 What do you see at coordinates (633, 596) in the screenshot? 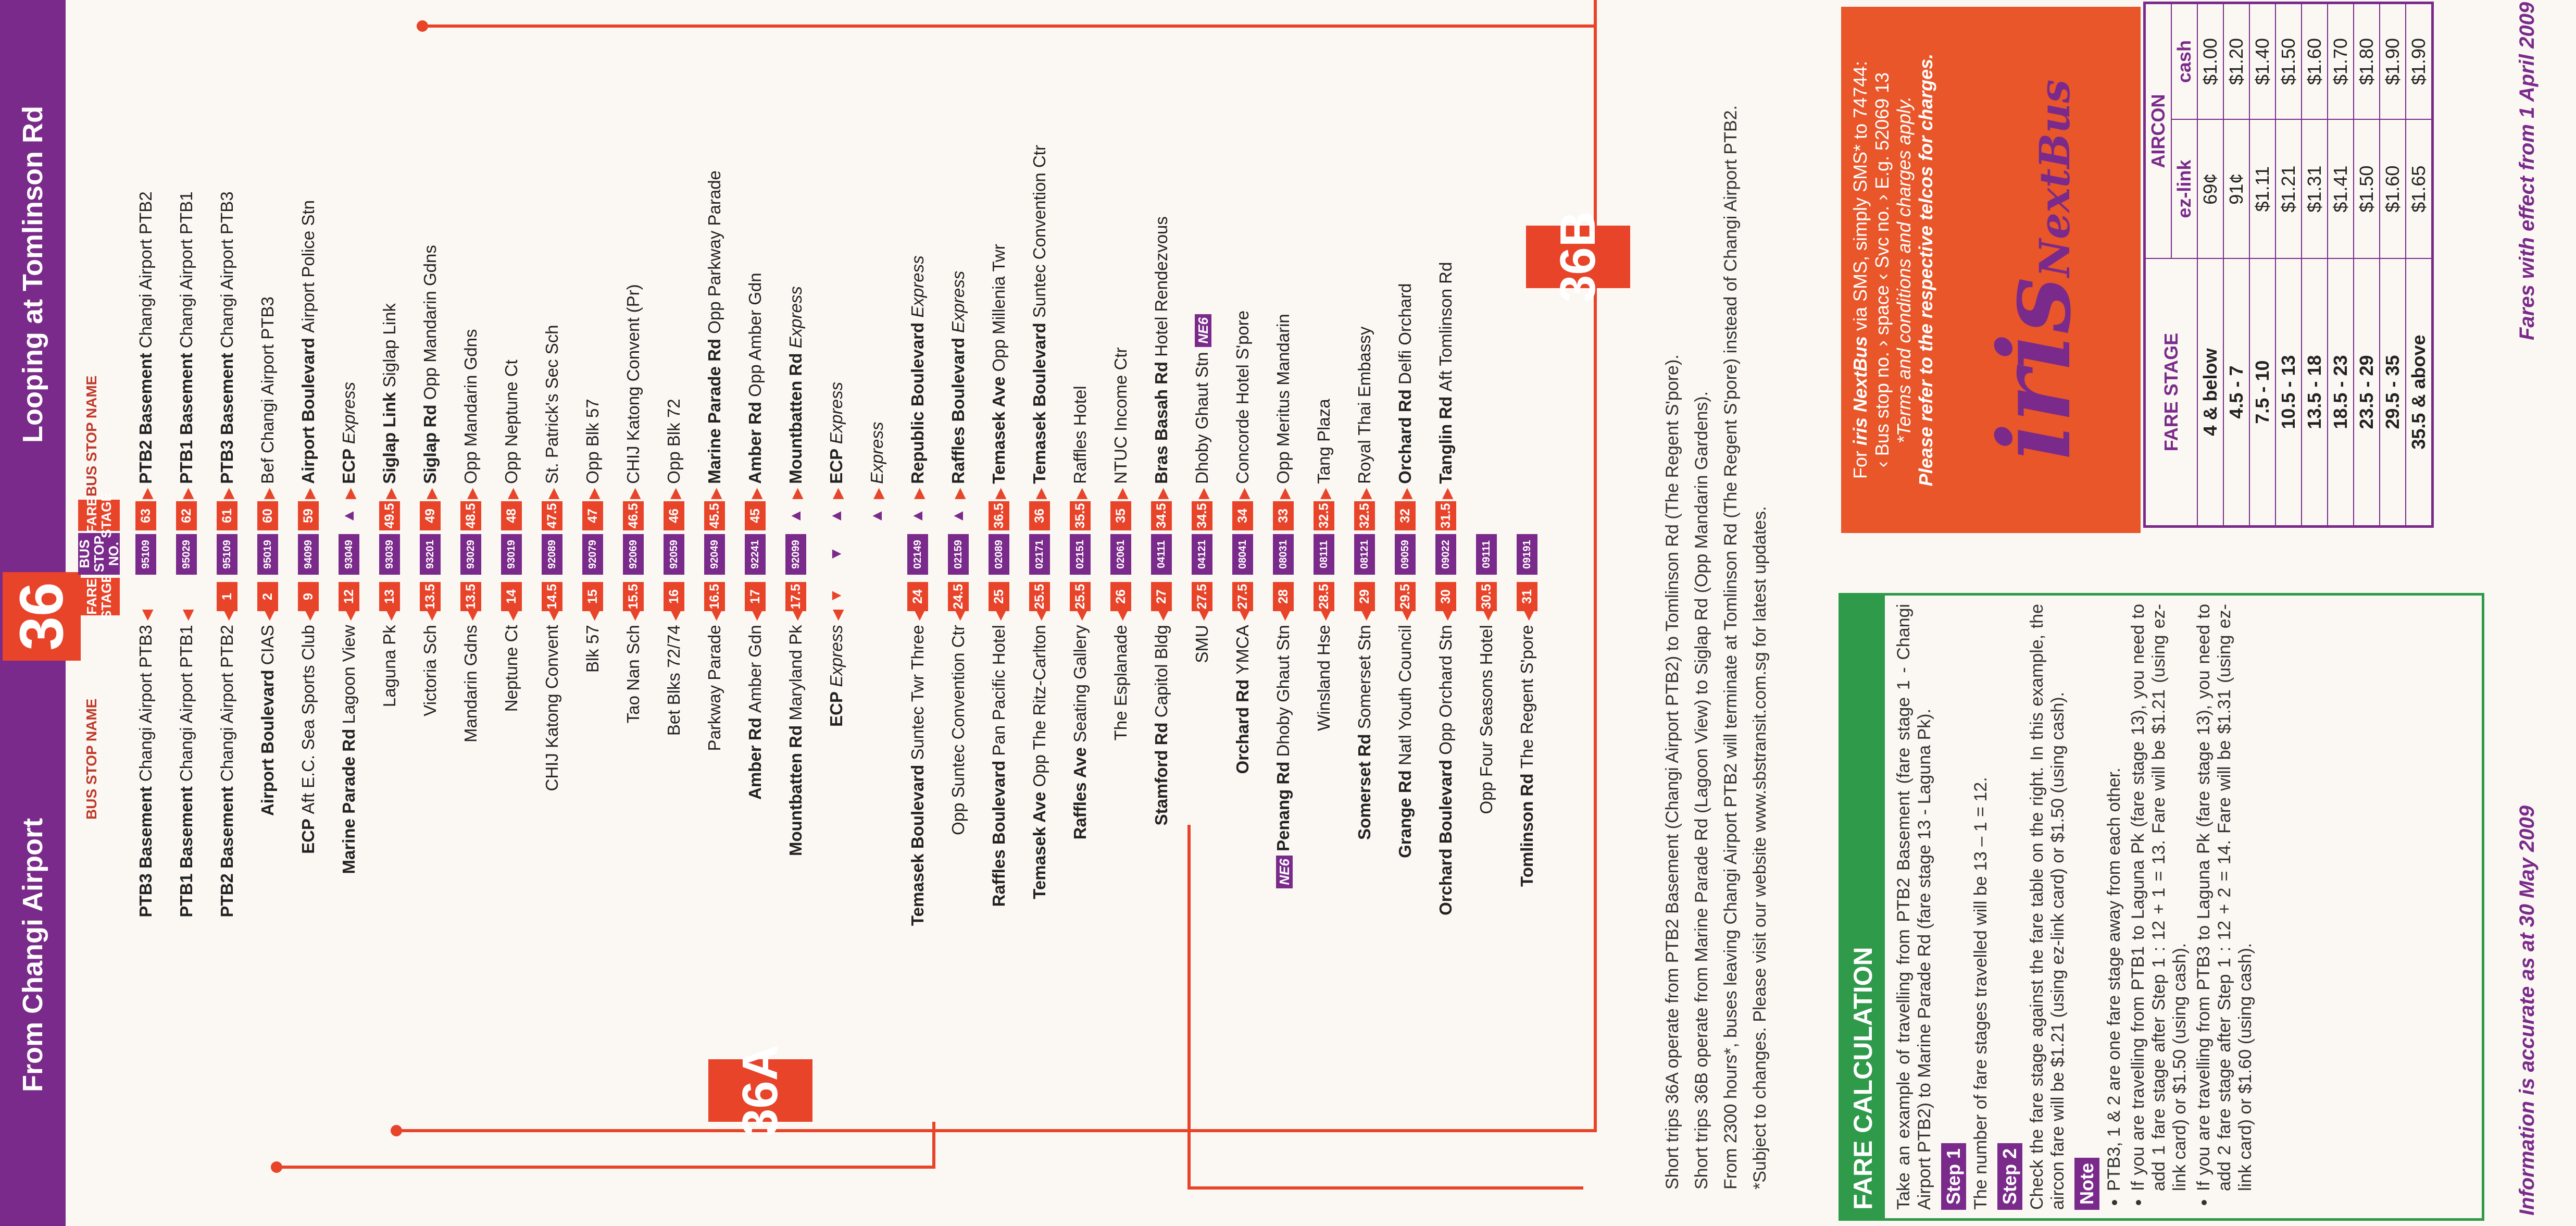
I see `fare-stage-outbound: 15.5` at bounding box center [633, 596].